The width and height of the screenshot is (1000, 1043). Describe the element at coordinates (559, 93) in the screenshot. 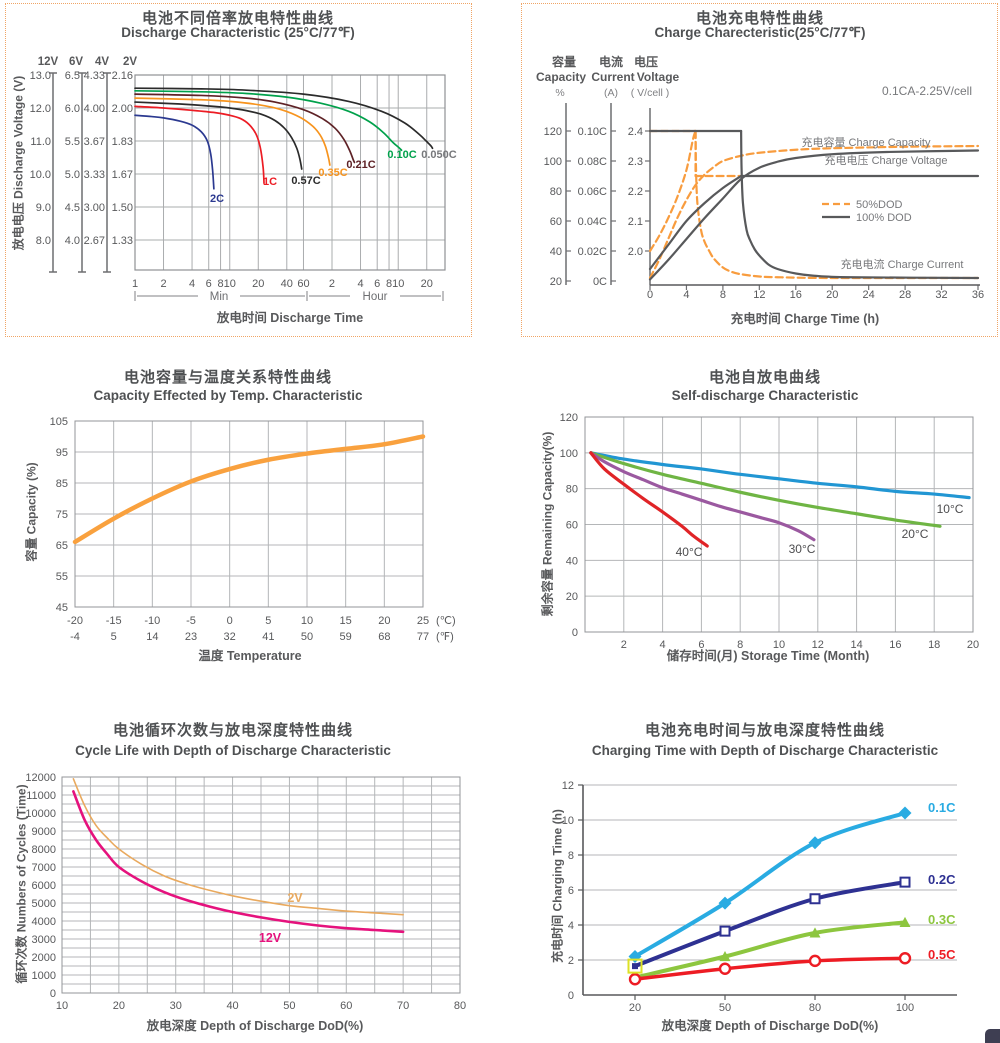

I see `chart-label: %` at that location.